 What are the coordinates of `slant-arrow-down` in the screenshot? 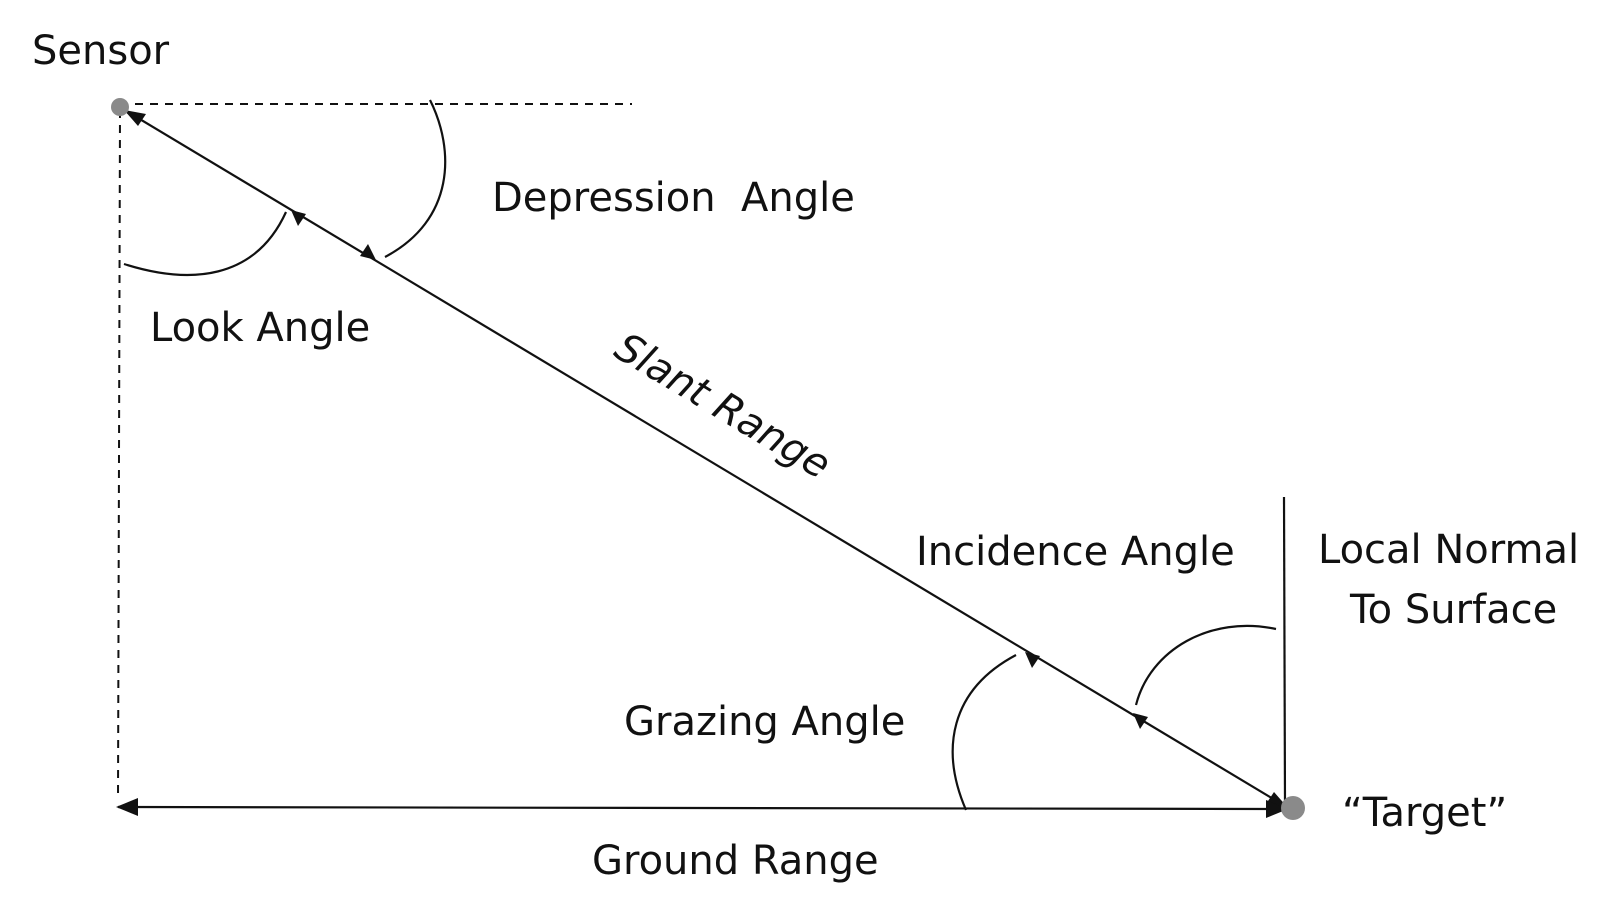 It's located at (368, 252).